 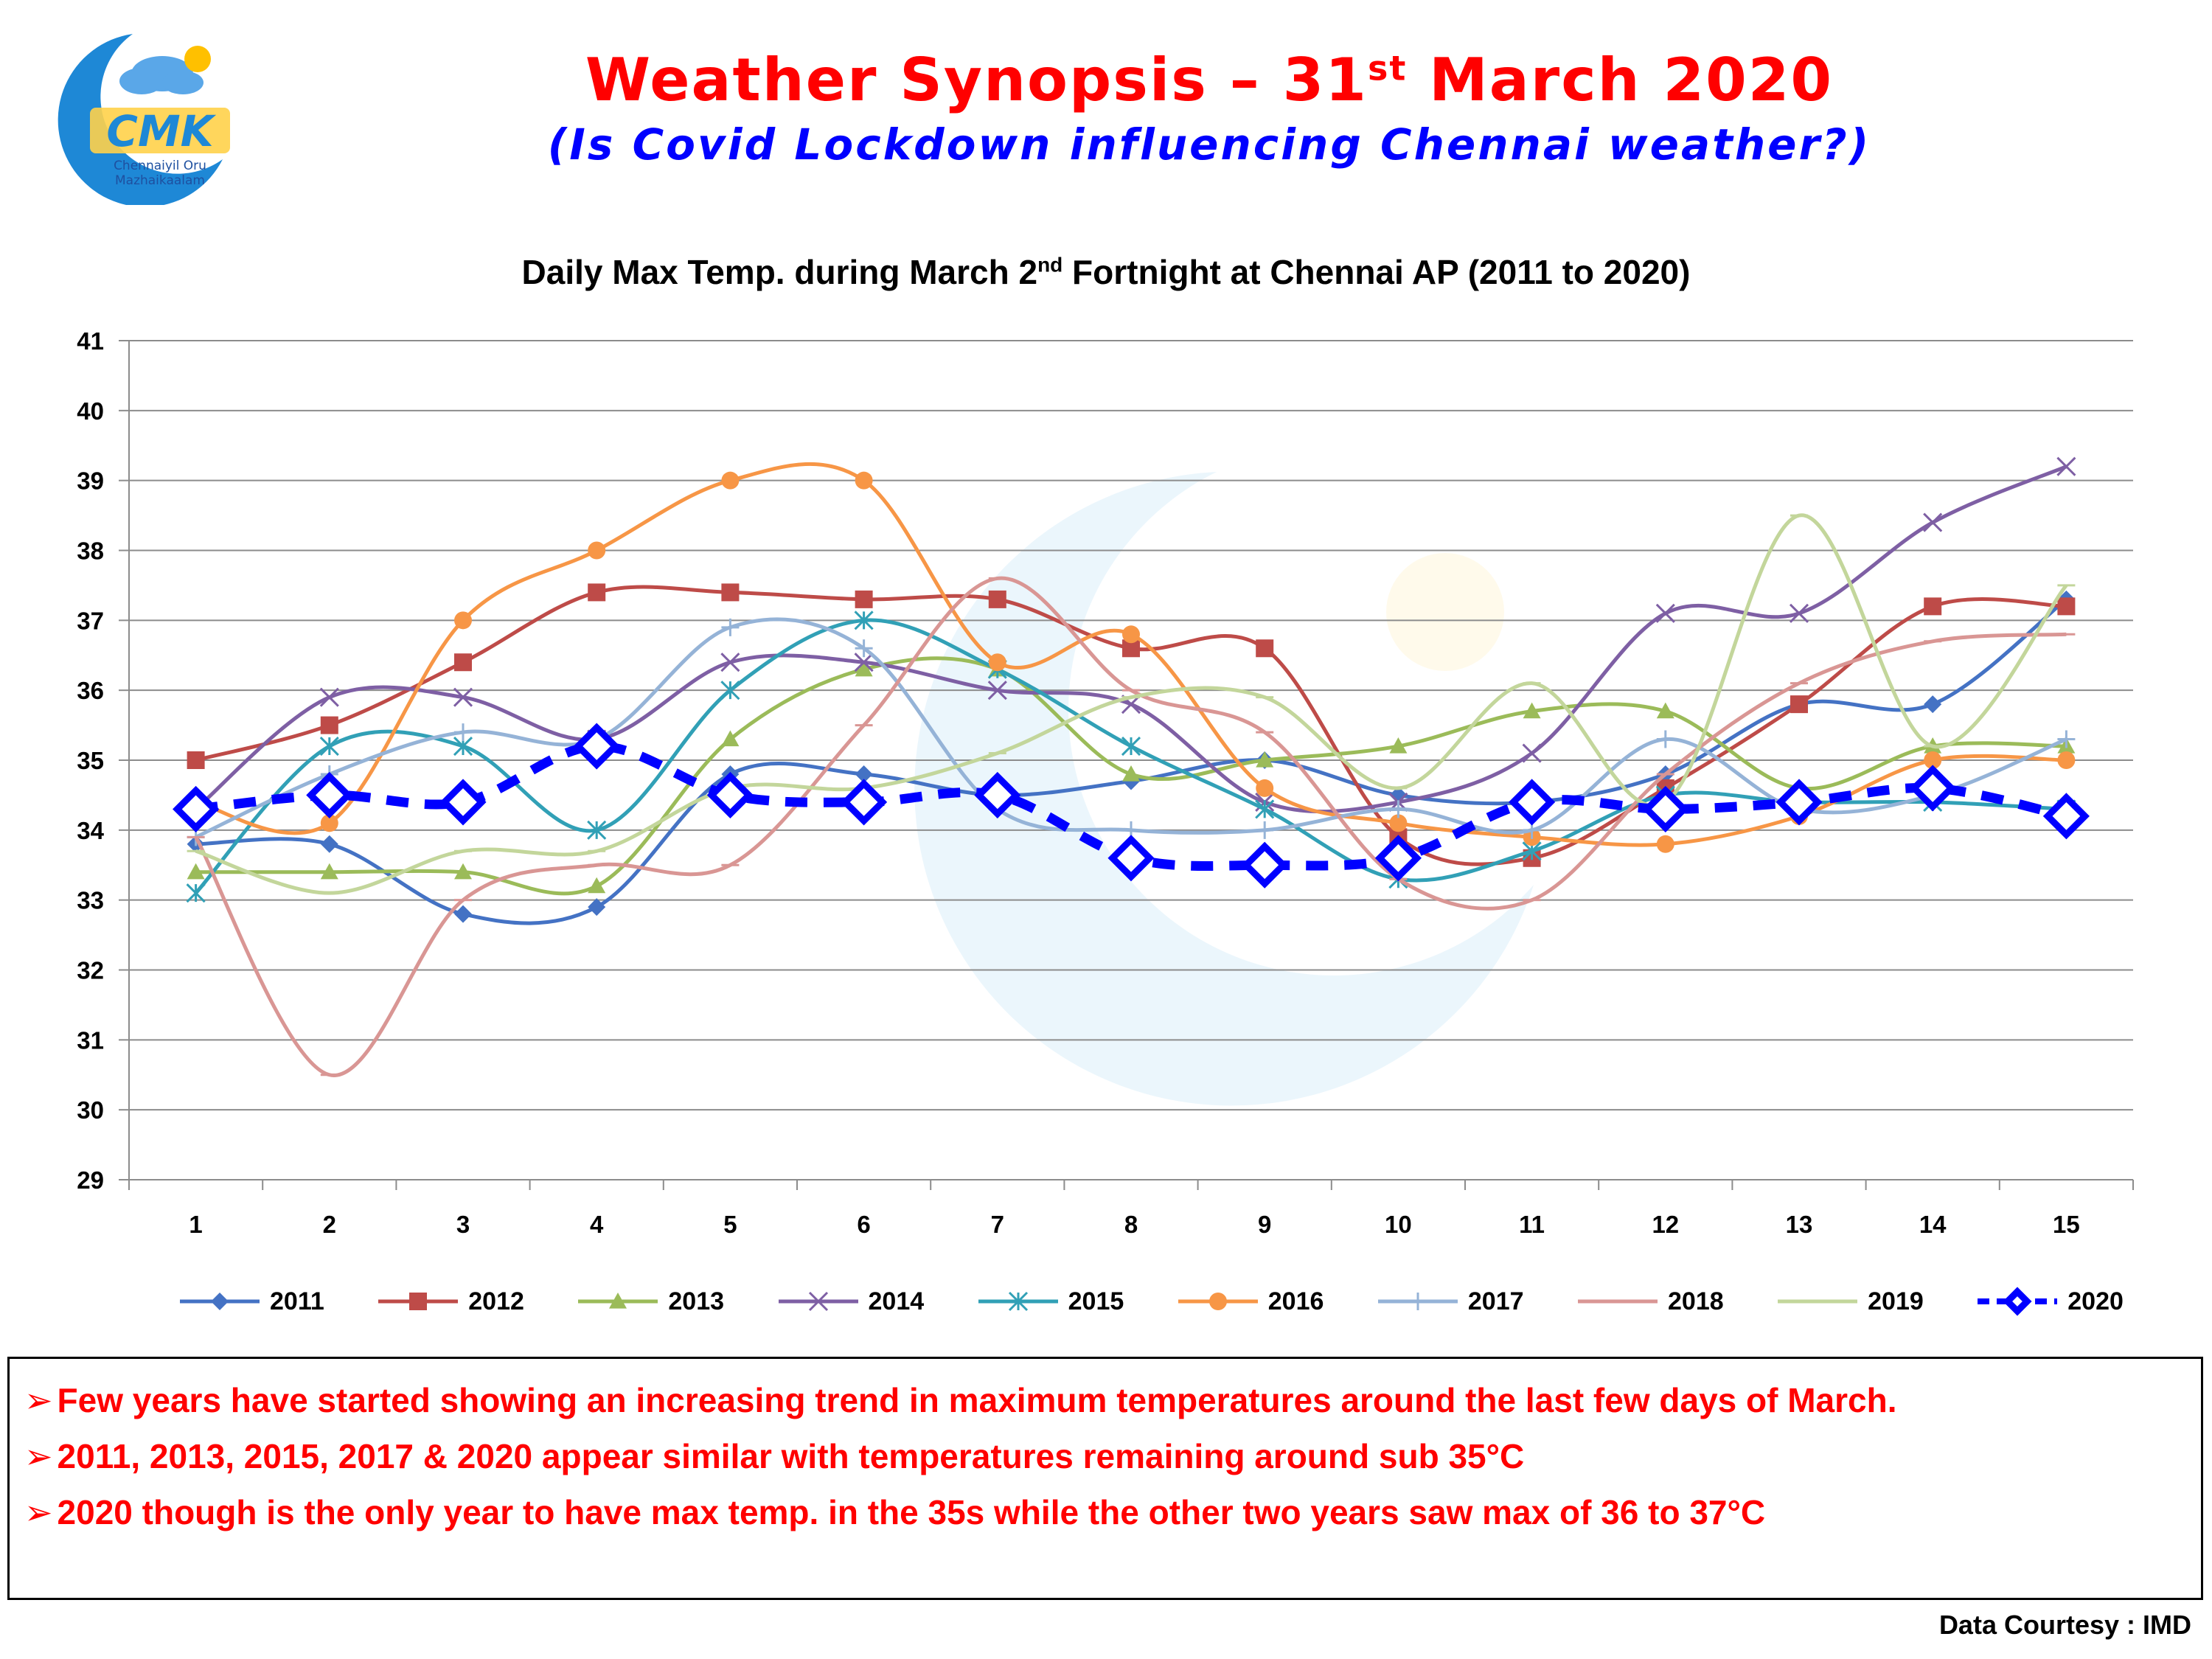 What do you see at coordinates (329, 1224) in the screenshot?
I see `x-tick-label: 2` at bounding box center [329, 1224].